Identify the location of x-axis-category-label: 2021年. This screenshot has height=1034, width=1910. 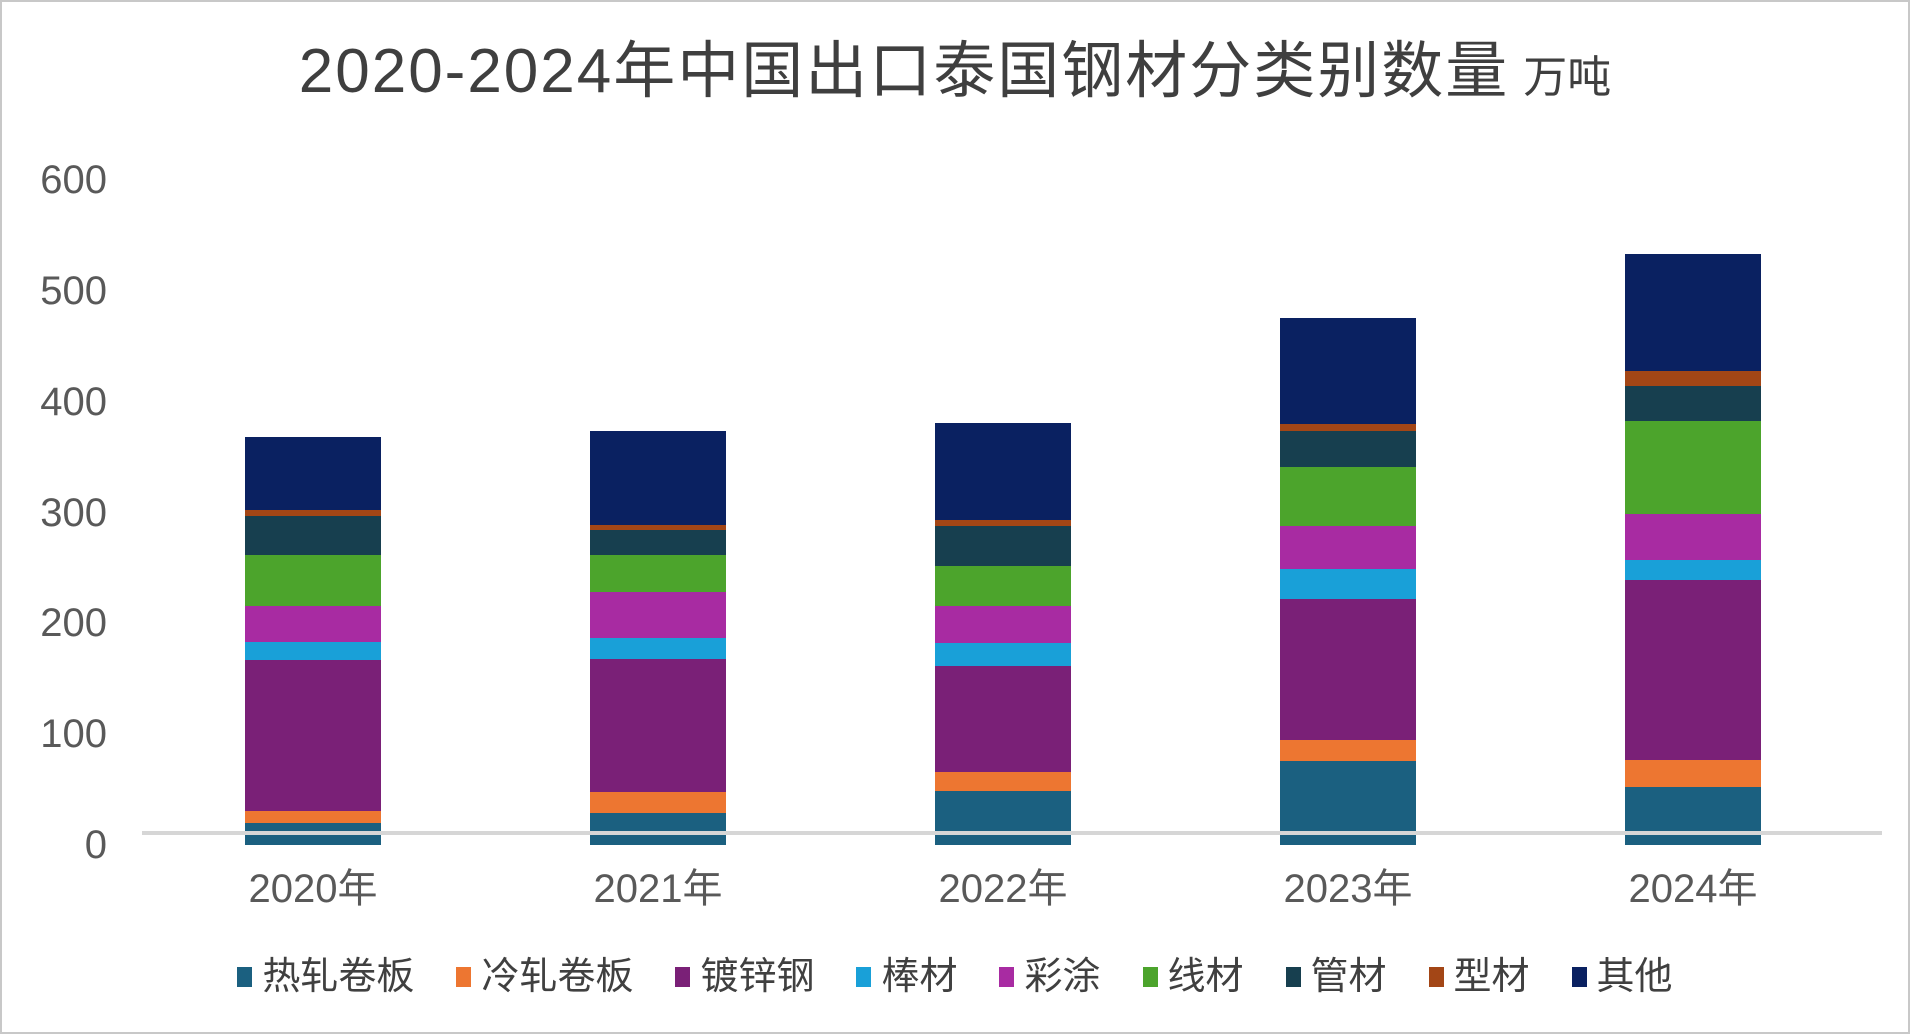
(658, 889).